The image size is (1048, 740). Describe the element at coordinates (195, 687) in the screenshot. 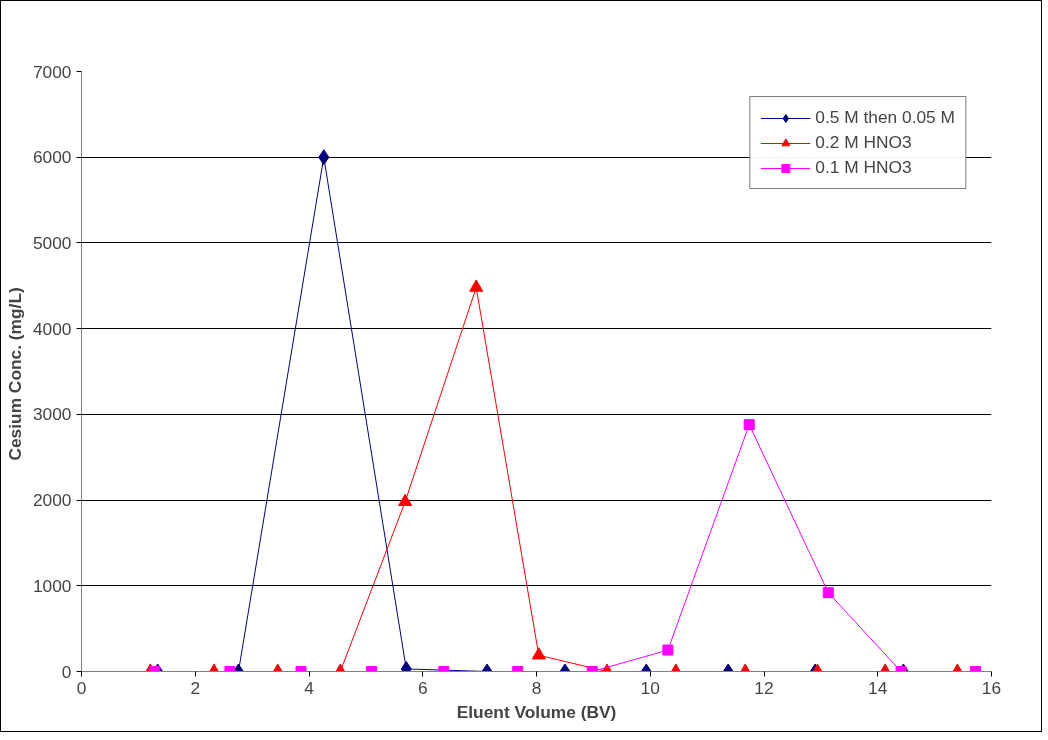

I see `x-tick-label: 2` at that location.